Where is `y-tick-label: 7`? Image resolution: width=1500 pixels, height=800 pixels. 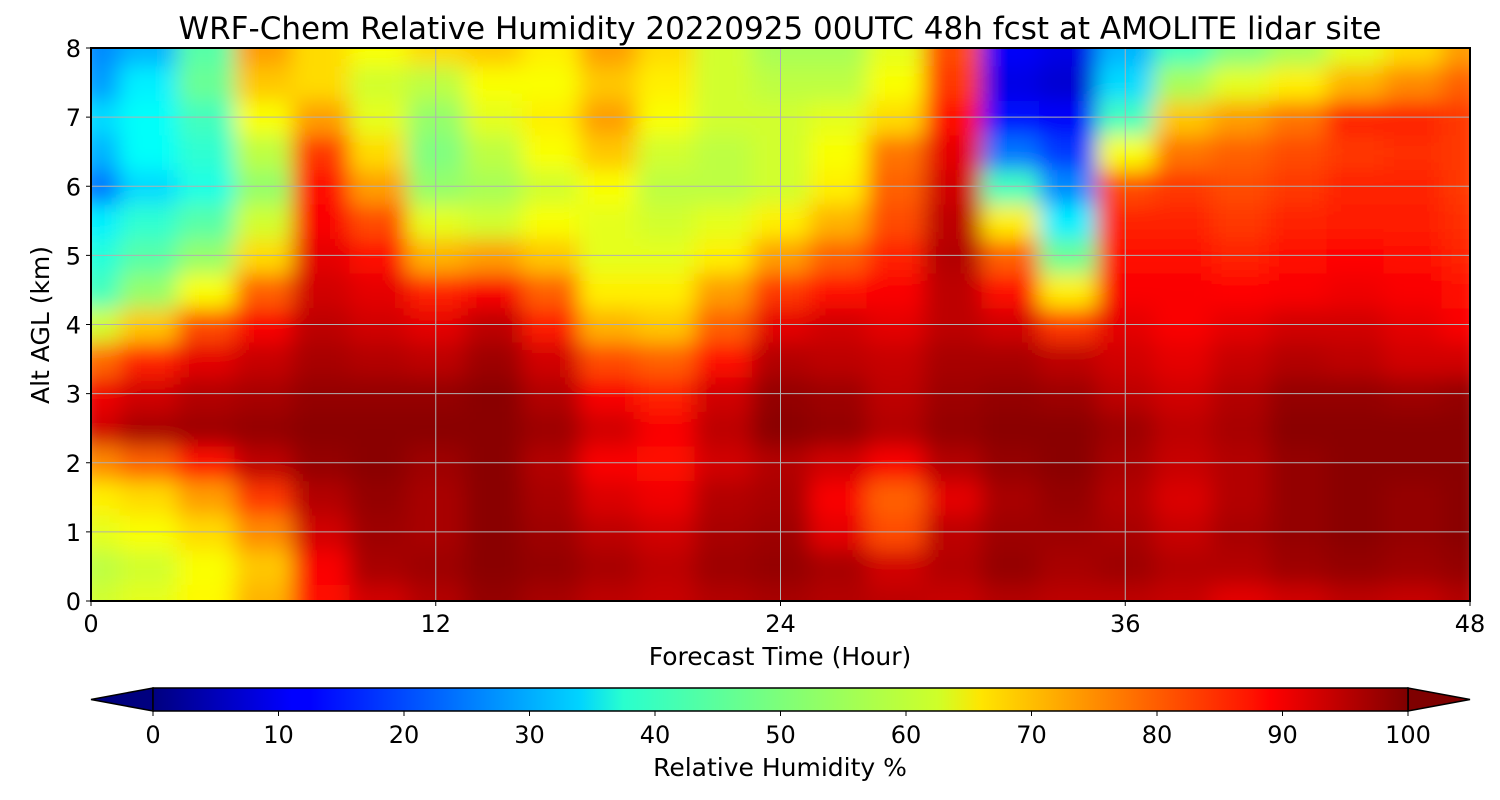
y-tick-label: 7 is located at coordinates (73, 118).